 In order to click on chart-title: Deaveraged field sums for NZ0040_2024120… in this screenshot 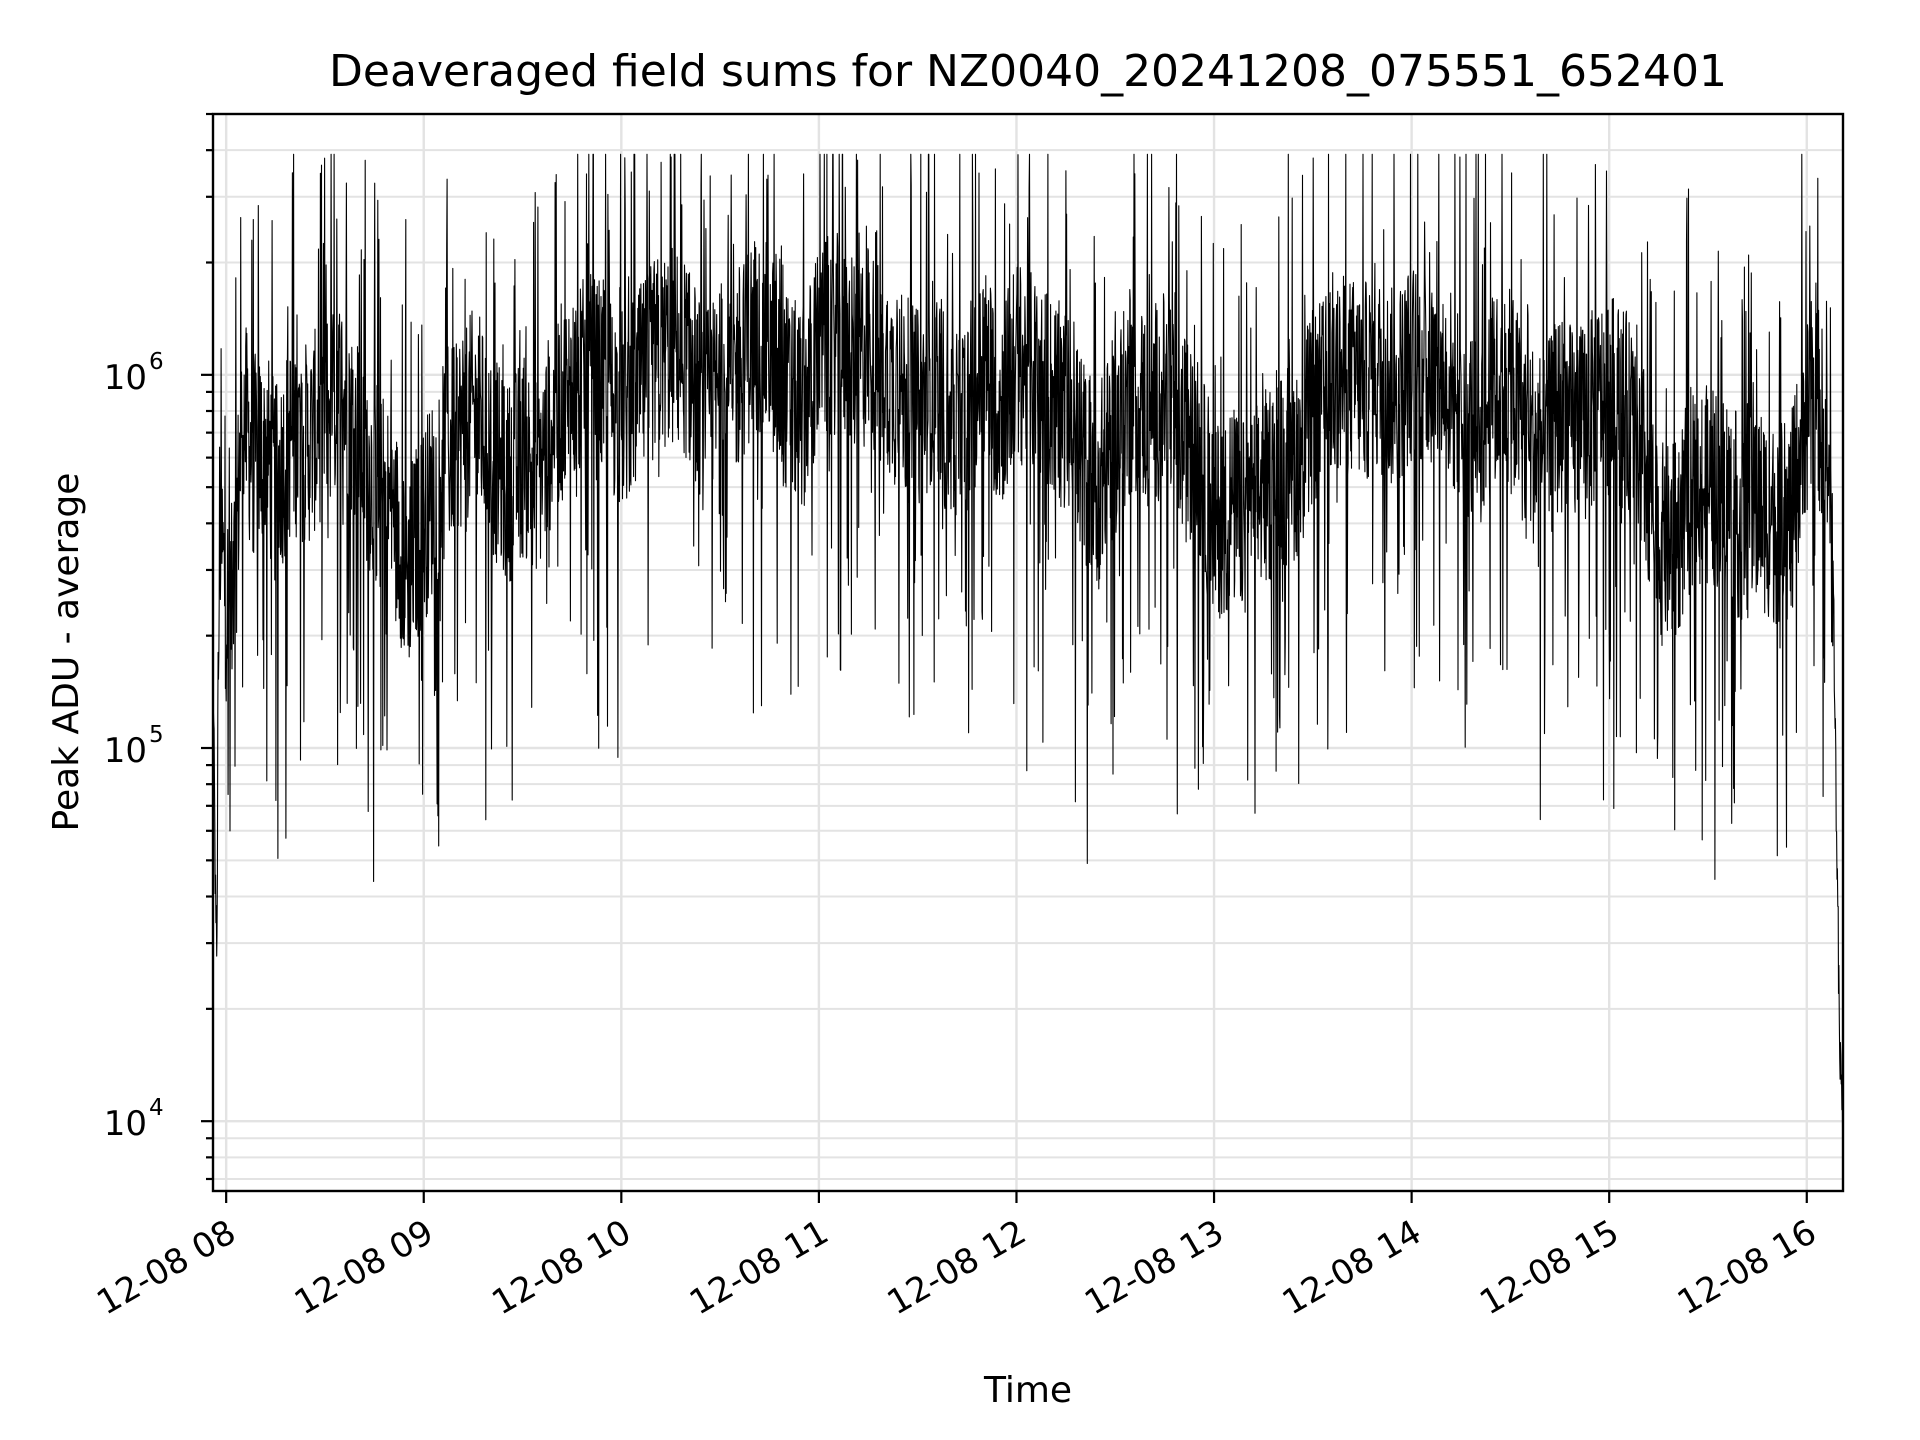, I will do `click(1028, 71)`.